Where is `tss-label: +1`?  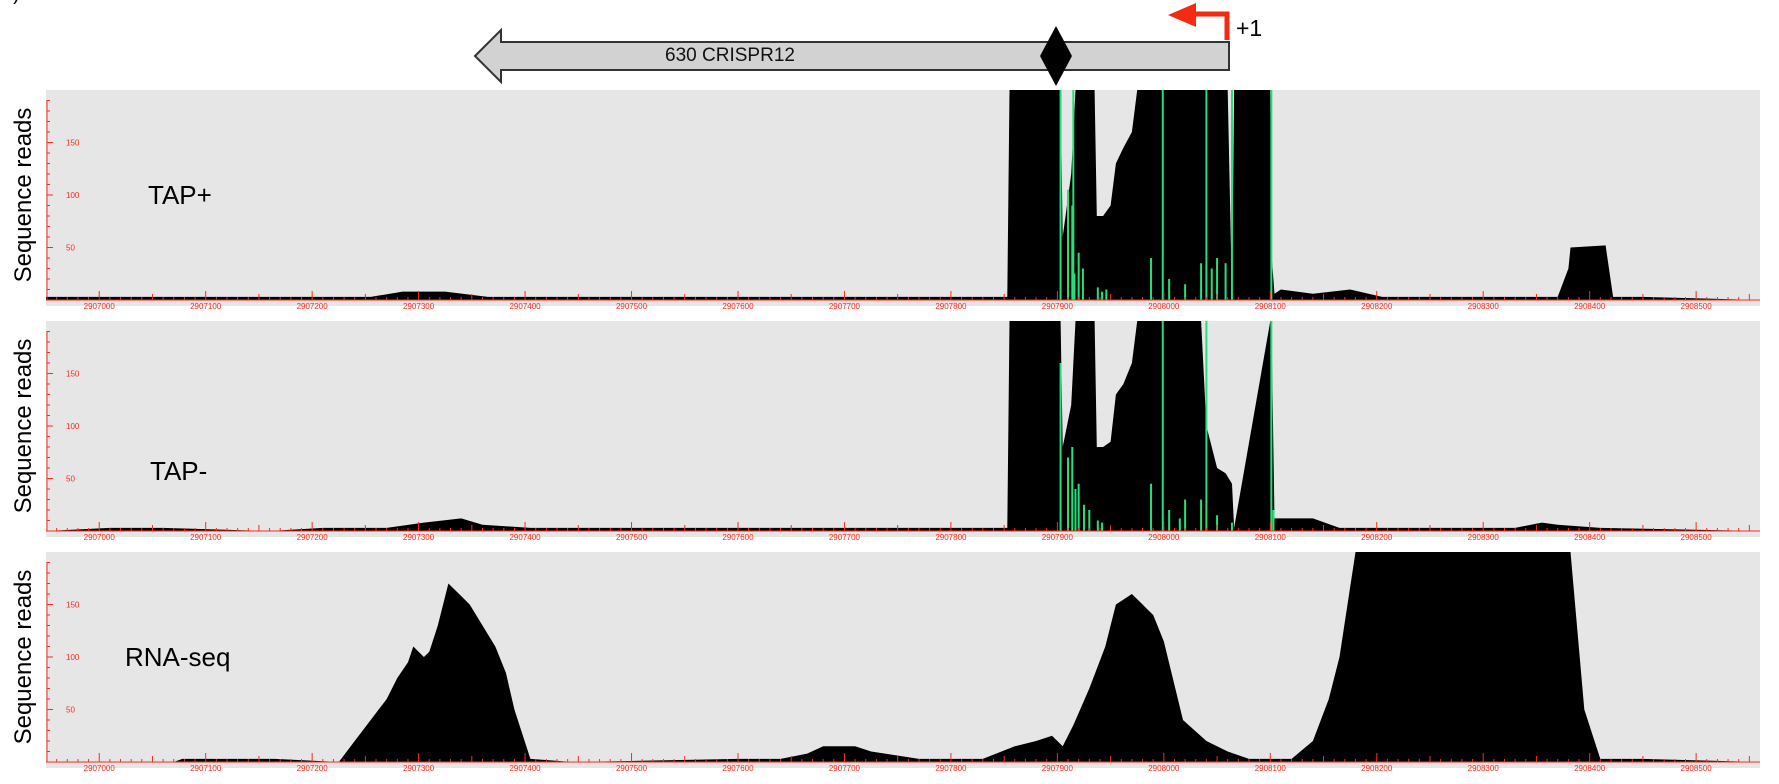 tss-label: +1 is located at coordinates (1249, 28).